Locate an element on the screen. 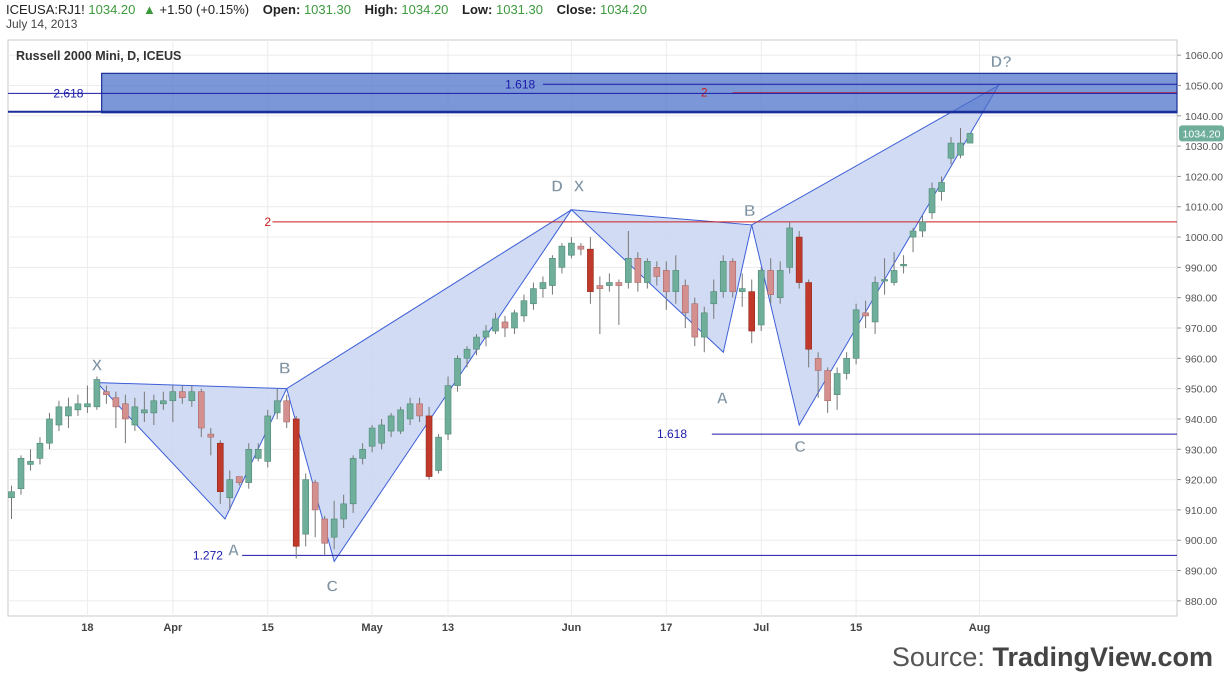 Image resolution: width=1227 pixels, height=686 pixels. fib-level-label: 1.618 is located at coordinates (520, 84).